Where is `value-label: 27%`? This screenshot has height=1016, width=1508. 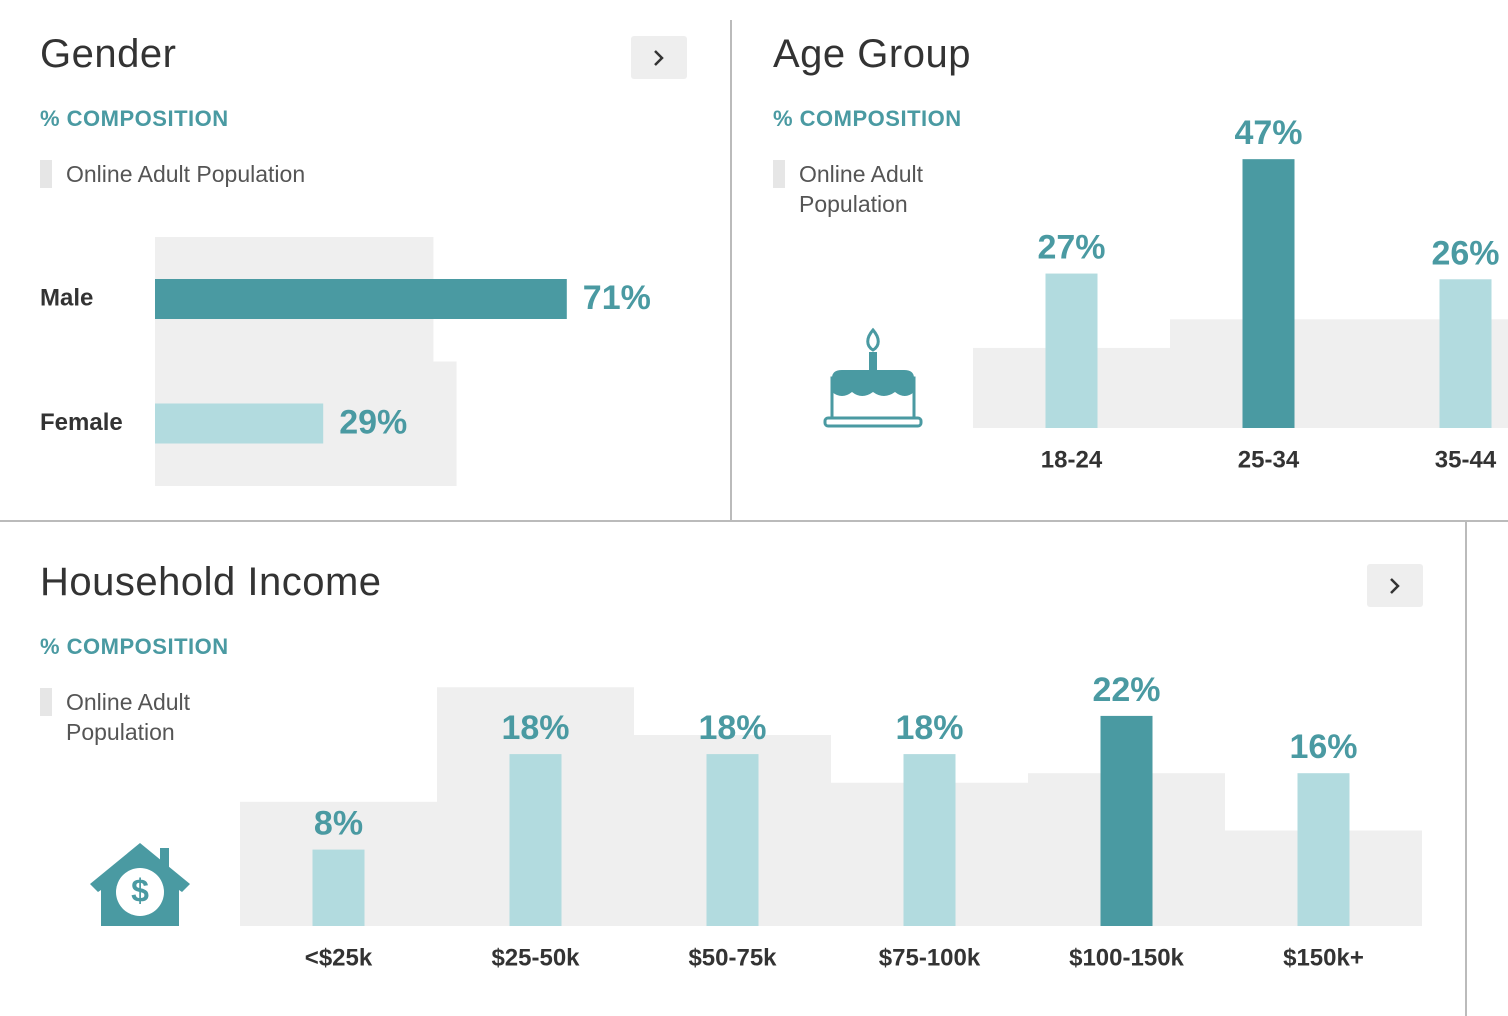
value-label: 27% is located at coordinates (1071, 248).